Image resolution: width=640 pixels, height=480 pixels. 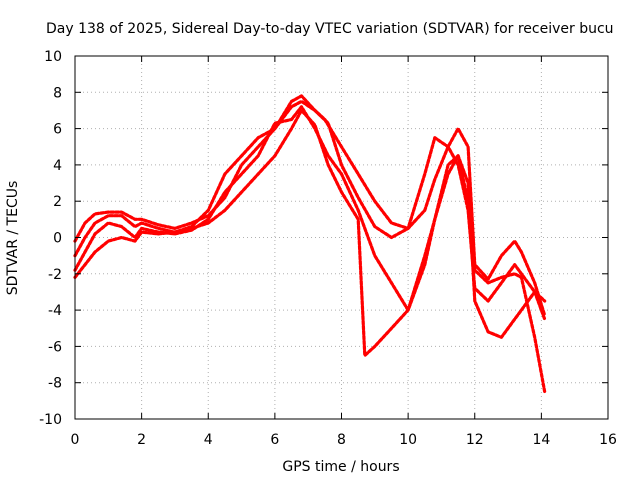 I want to click on y-tick-label: -2, so click(x=55, y=275).